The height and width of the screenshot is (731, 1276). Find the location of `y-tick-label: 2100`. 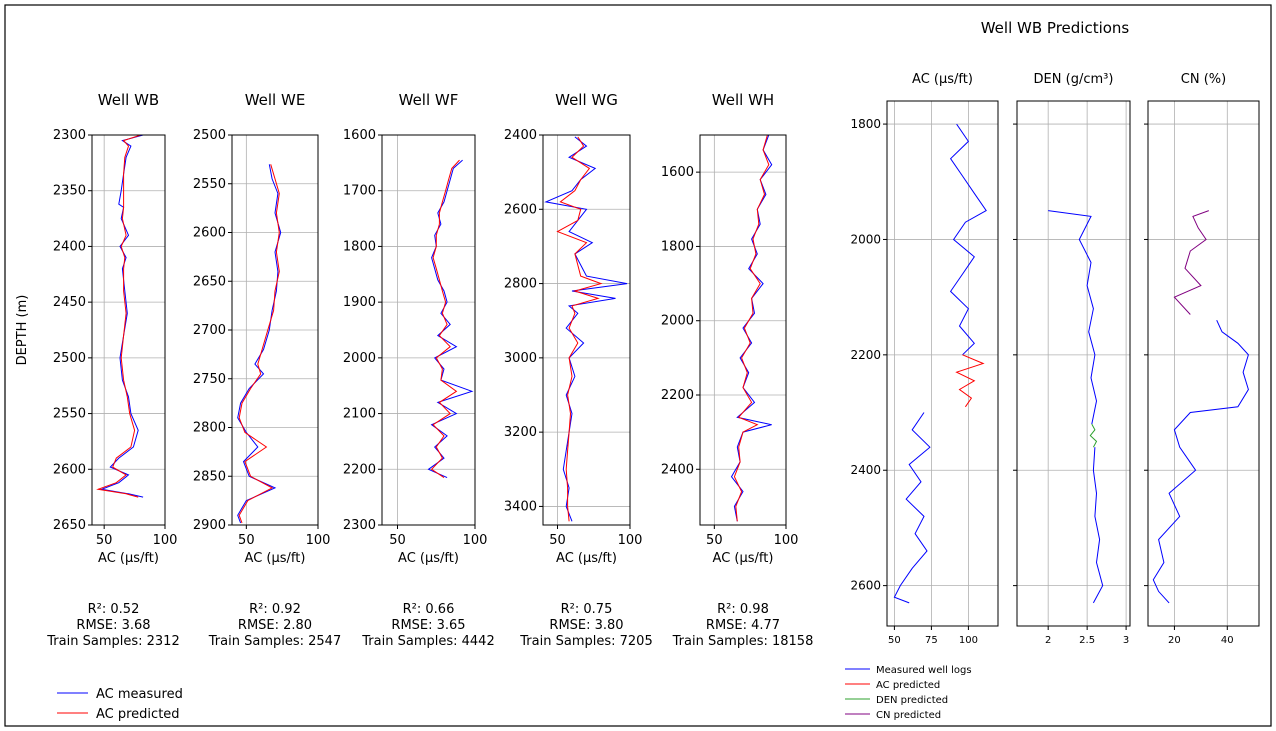

y-tick-label: 2100 is located at coordinates (359, 414).